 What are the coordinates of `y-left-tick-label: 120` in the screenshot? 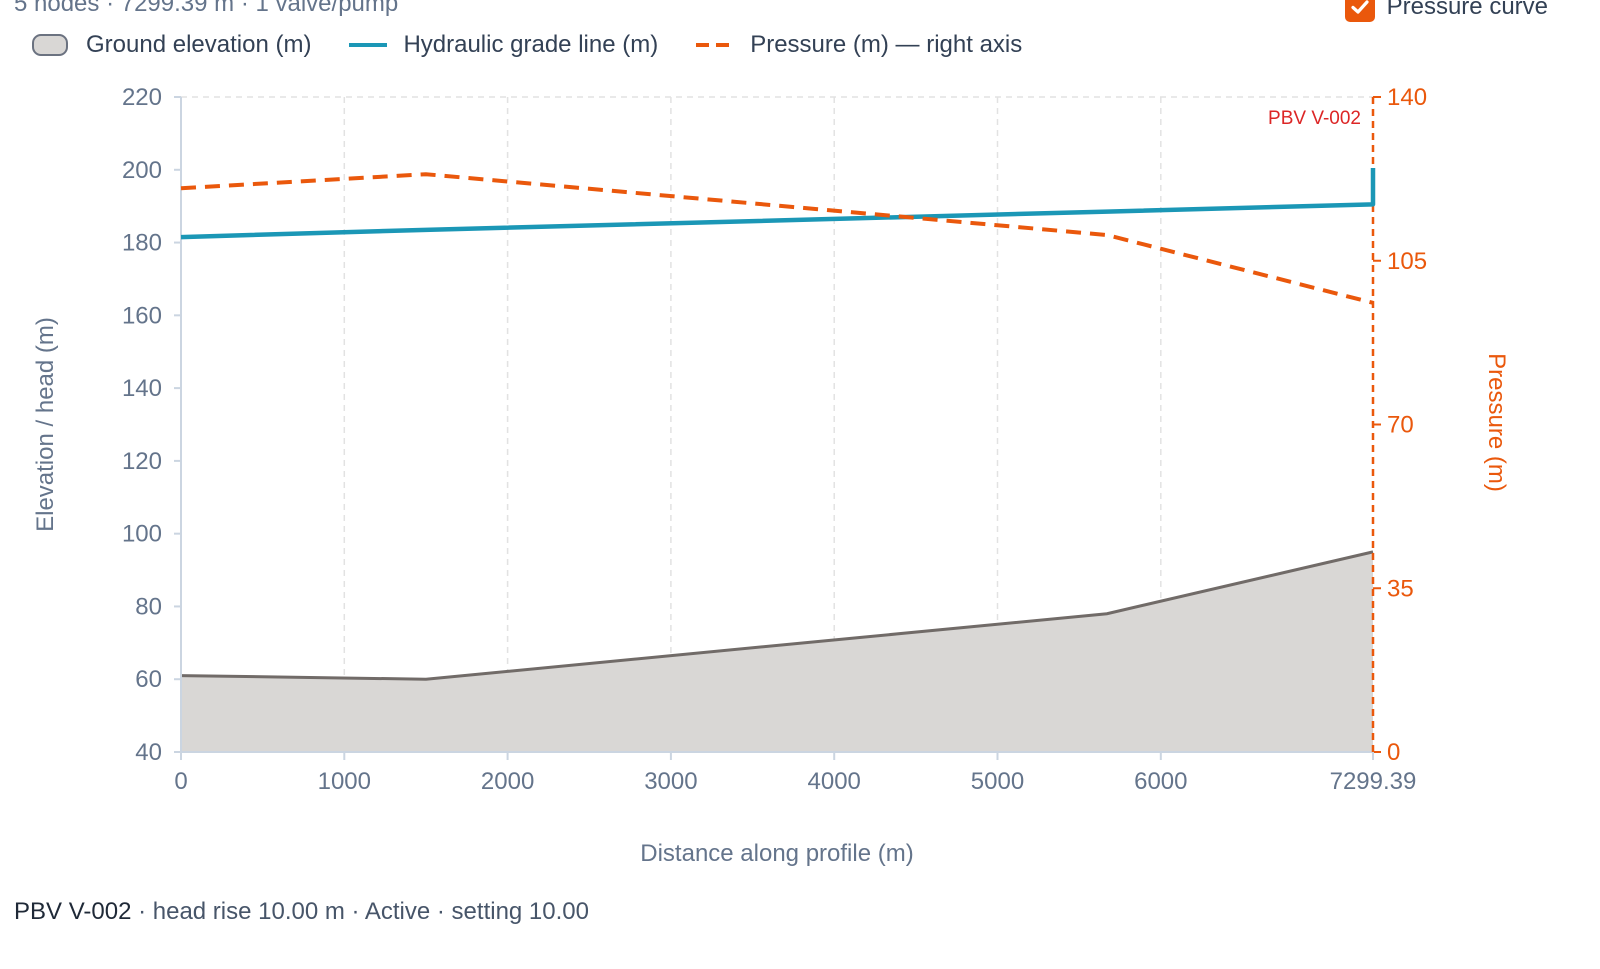 It's located at (142, 461).